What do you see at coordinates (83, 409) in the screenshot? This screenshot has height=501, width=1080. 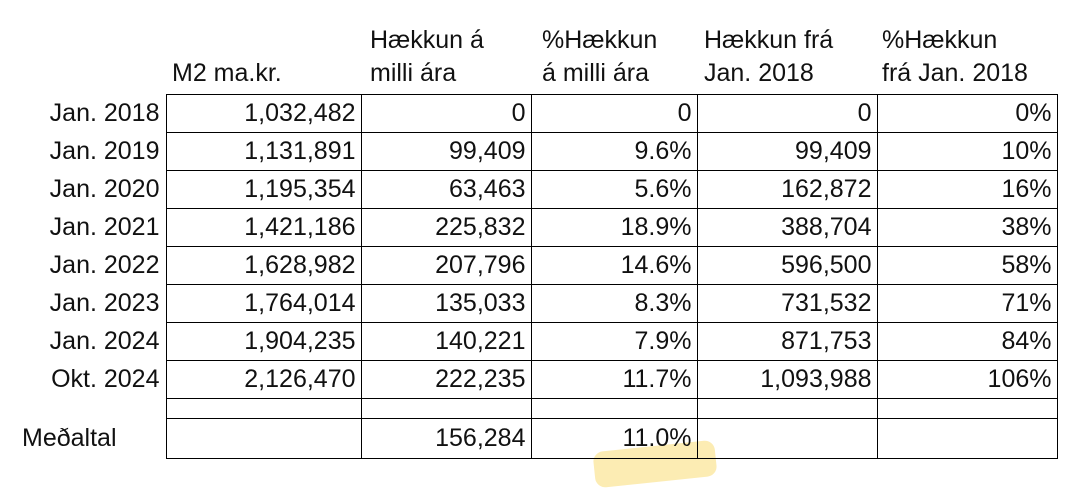 I see `row-label` at bounding box center [83, 409].